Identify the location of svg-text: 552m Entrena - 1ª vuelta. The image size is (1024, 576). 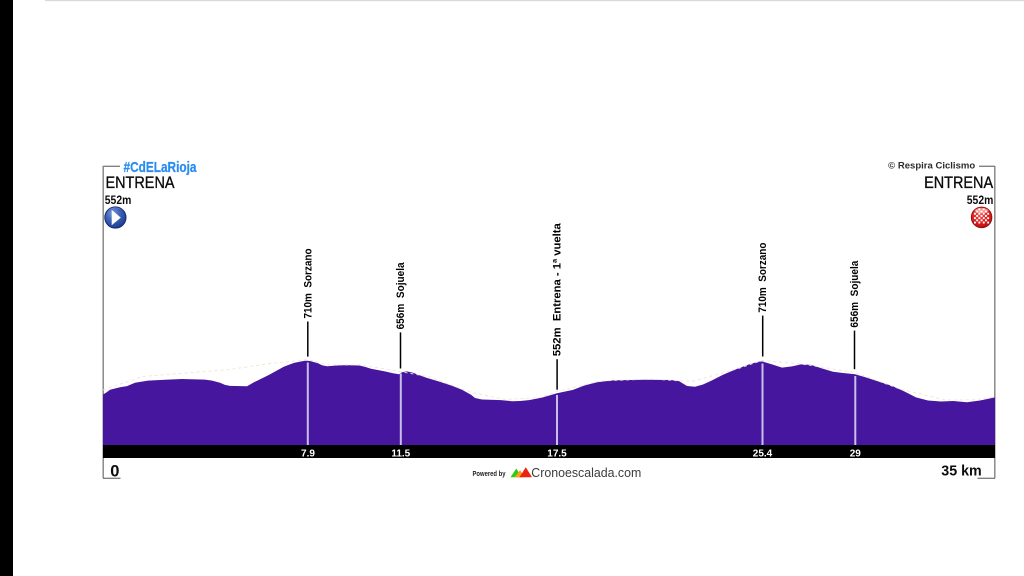
(558, 289).